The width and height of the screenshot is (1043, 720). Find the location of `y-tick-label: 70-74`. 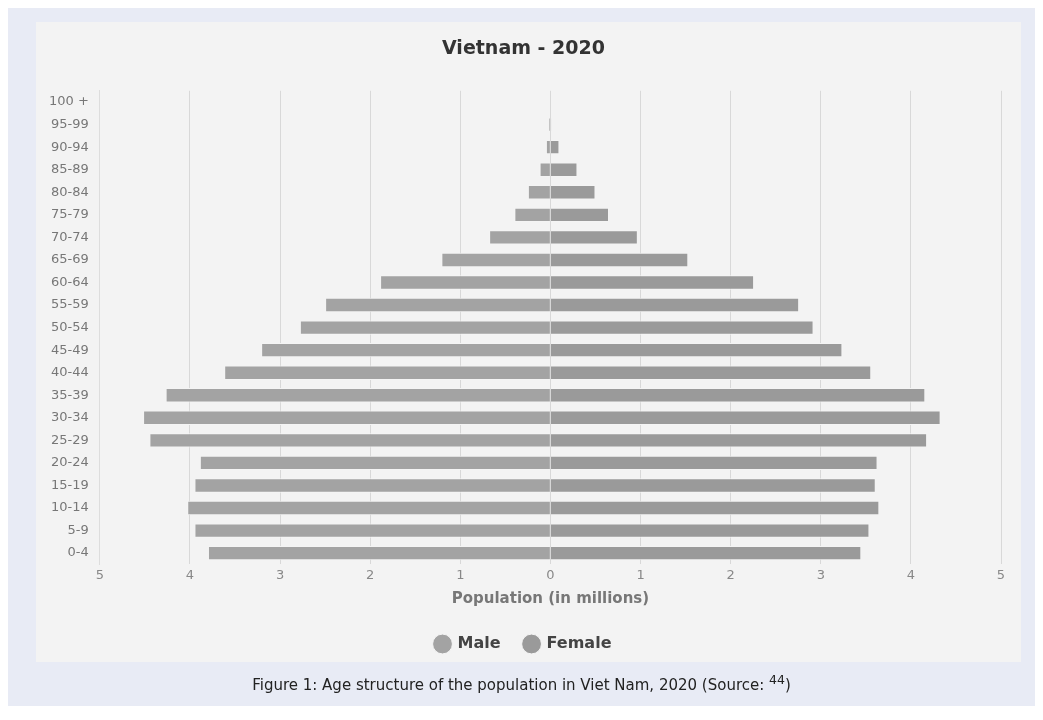

y-tick-label: 70-74 is located at coordinates (70, 236).